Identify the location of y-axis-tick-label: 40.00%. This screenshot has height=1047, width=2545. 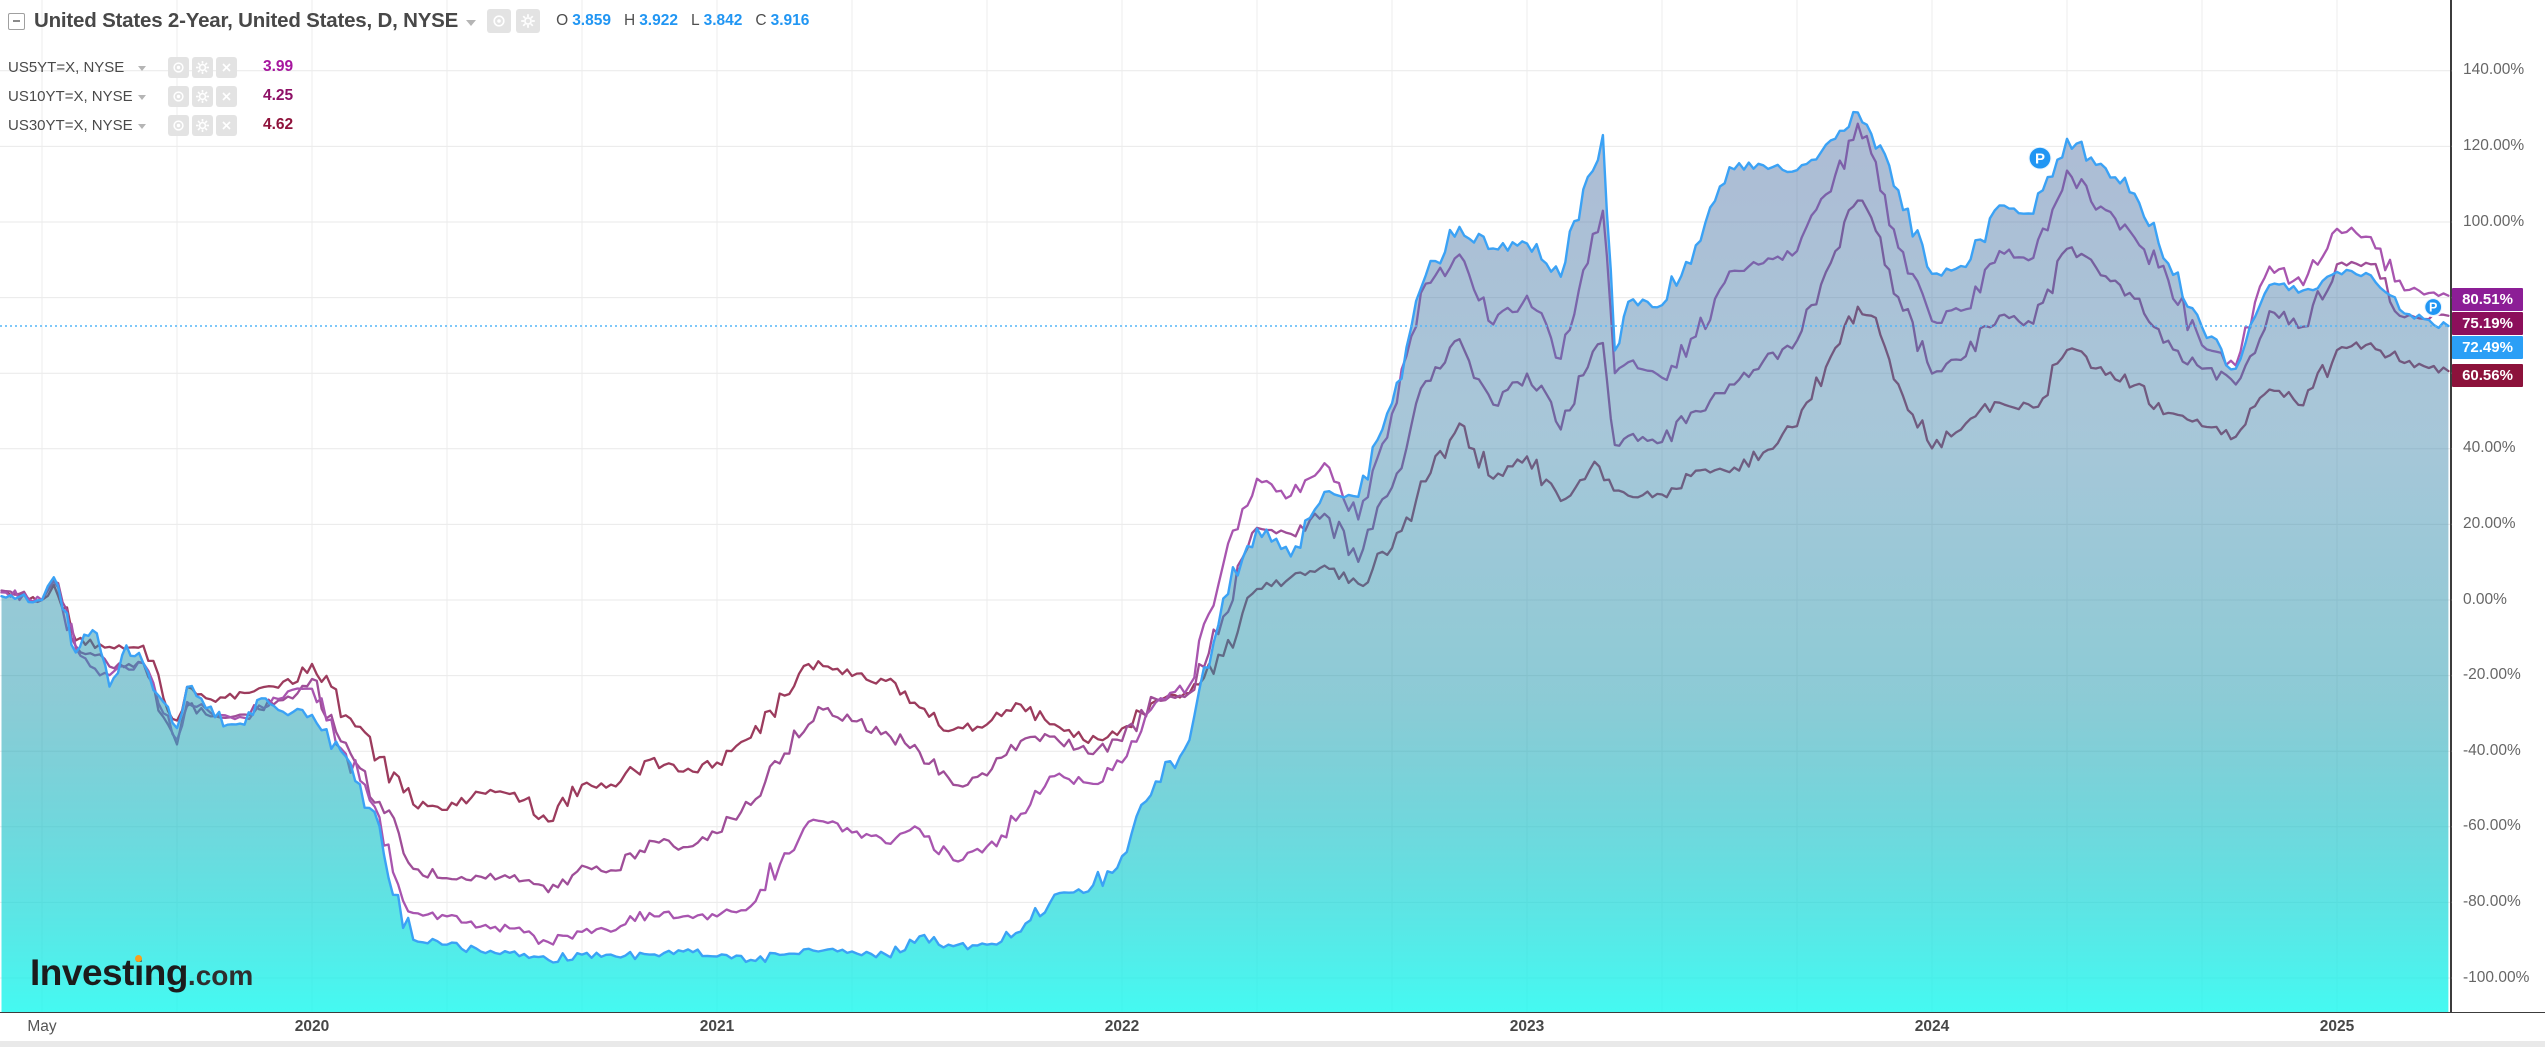
(2489, 448).